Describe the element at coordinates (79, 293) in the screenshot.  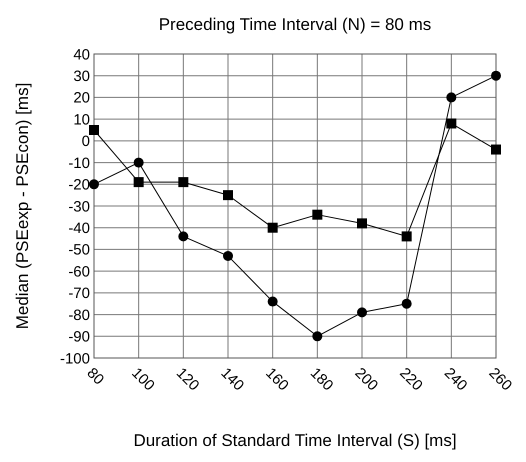
I see `y-tick-label: -70` at that location.